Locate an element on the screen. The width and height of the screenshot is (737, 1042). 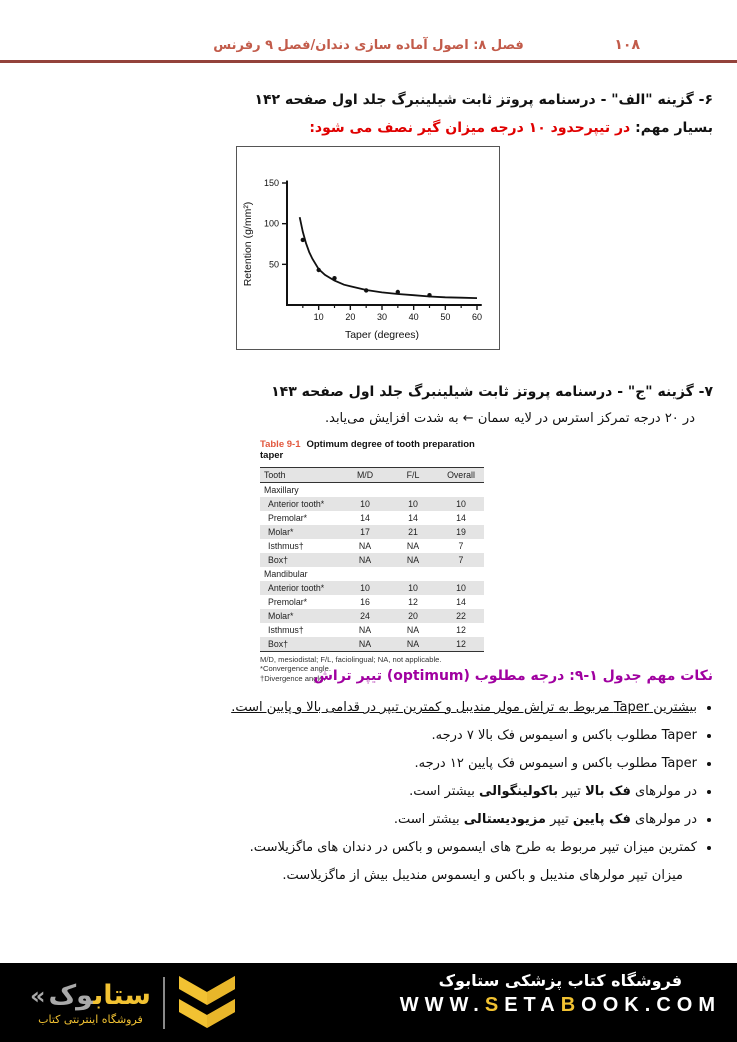
x-tick-label: 60 is located at coordinates (477, 317).